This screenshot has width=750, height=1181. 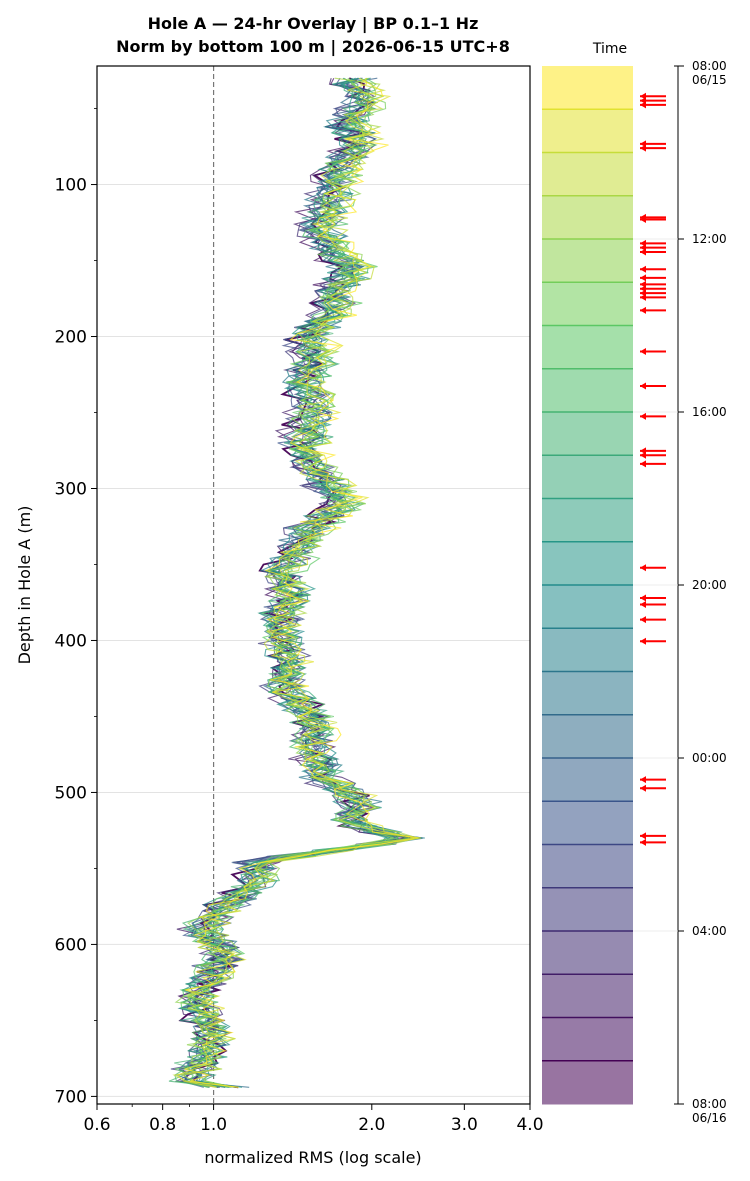 What do you see at coordinates (709, 585) in the screenshot?
I see `time-tick-label: 20:00` at bounding box center [709, 585].